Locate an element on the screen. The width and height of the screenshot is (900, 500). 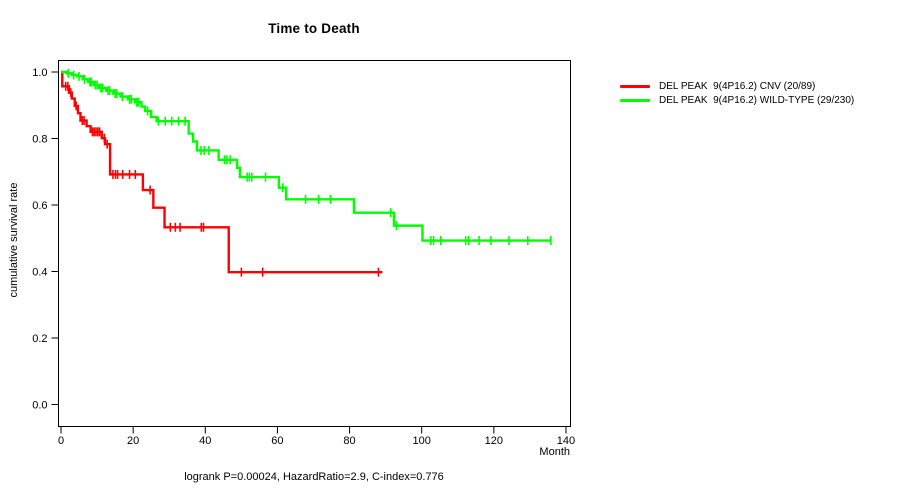
y-tick-label: 0.2 is located at coordinates (39, 339).